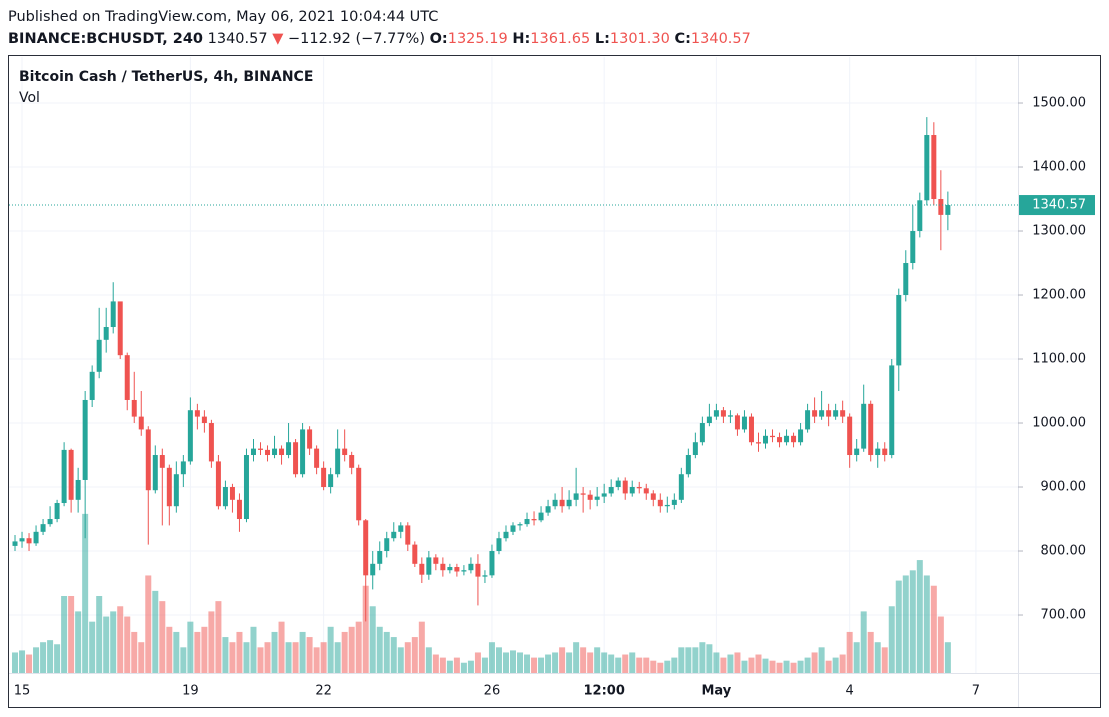  What do you see at coordinates (438, 39) in the screenshot?
I see `ohlc-key: O:` at bounding box center [438, 39].